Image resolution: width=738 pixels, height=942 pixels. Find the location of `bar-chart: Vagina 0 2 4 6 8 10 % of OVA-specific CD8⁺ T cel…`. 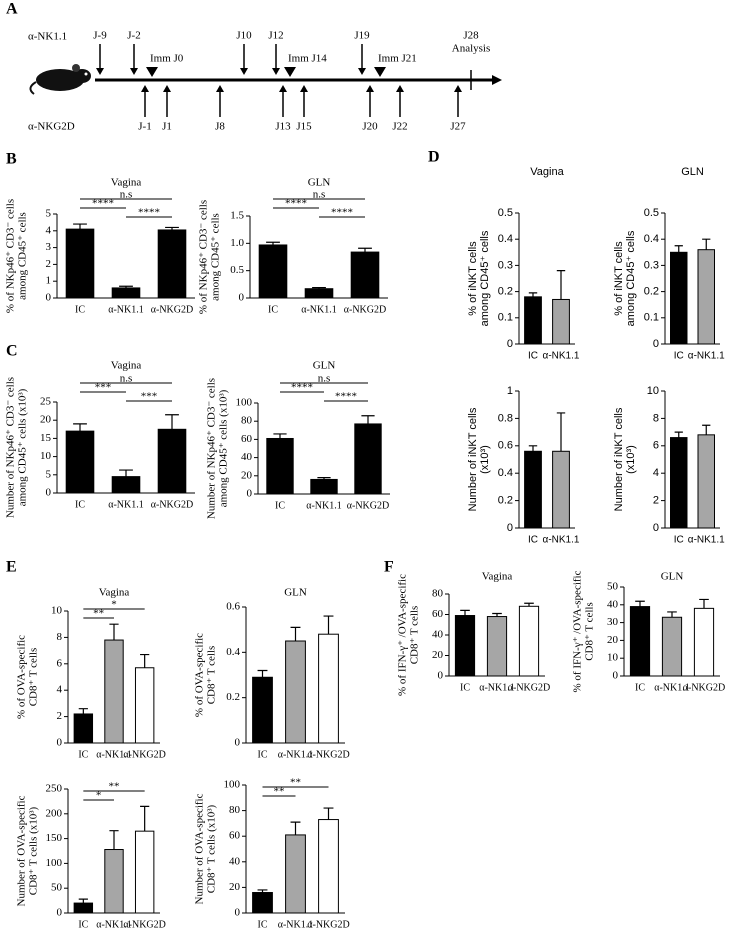

bar-chart: Vagina 0 2 4 6 8 10 % of OVA-specific CD8⁺ T cel… is located at coordinates (91, 674).